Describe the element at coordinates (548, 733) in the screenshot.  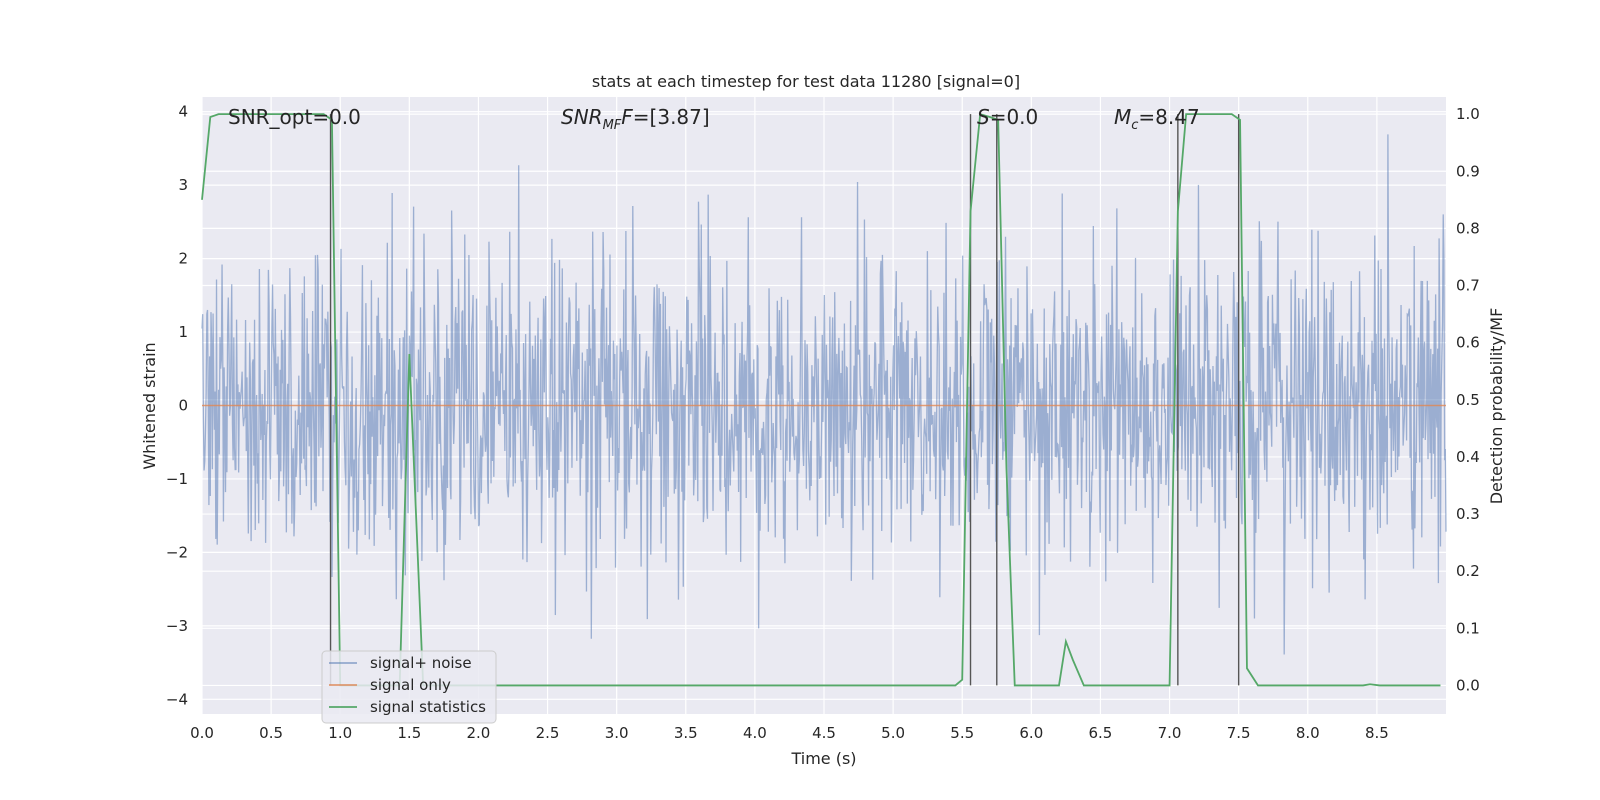
I see `x-tick-label: 2.5` at that location.